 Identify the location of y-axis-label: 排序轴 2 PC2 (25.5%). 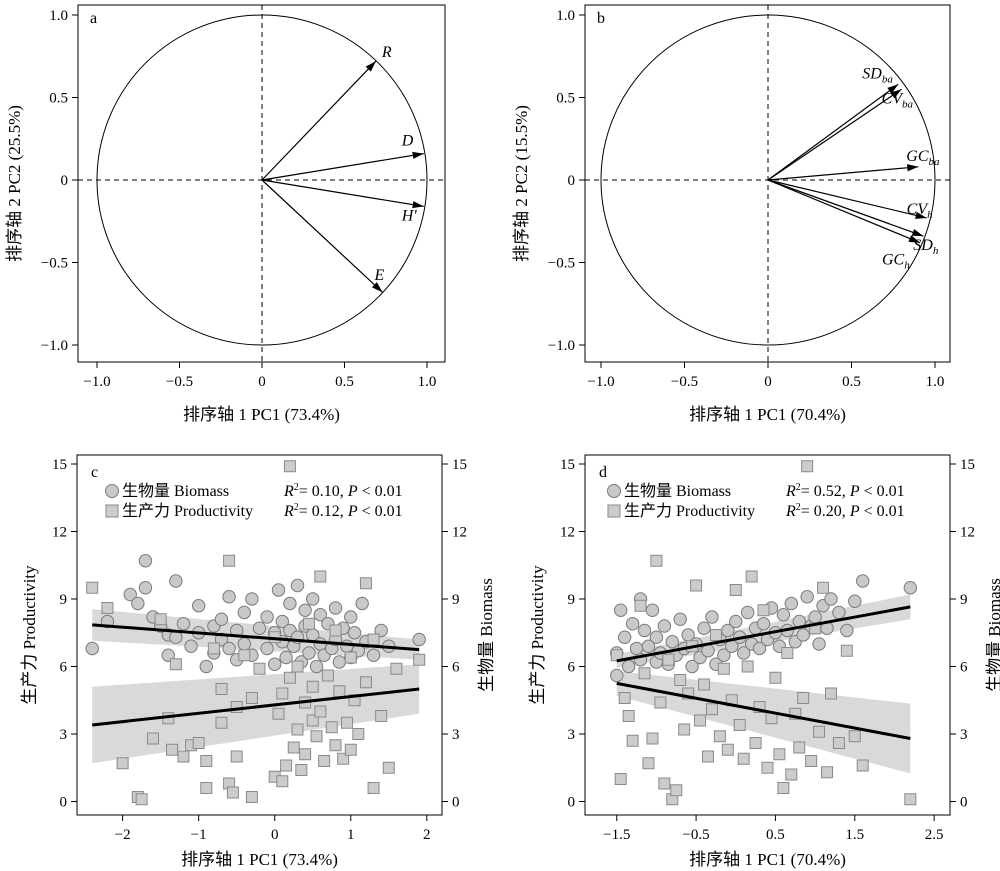
(14, 183).